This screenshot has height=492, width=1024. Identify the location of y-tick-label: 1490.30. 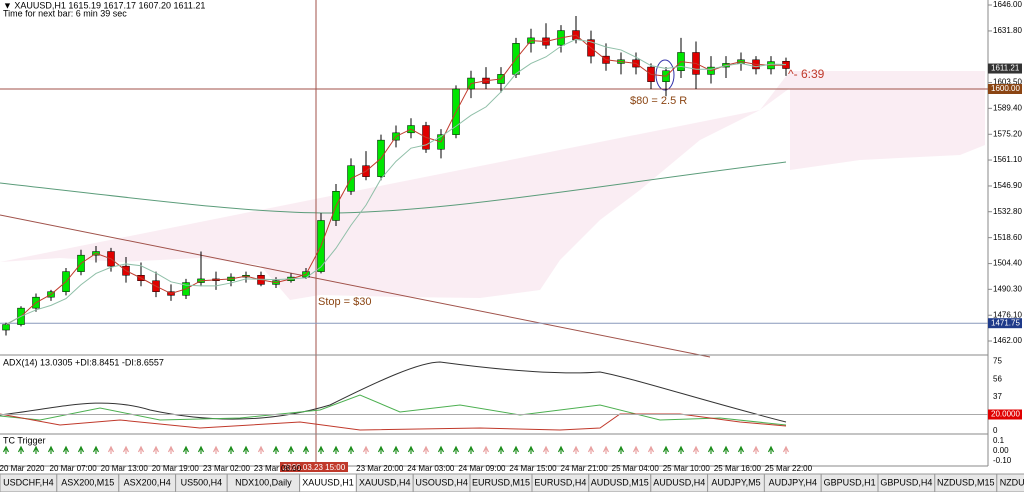
(1007, 288).